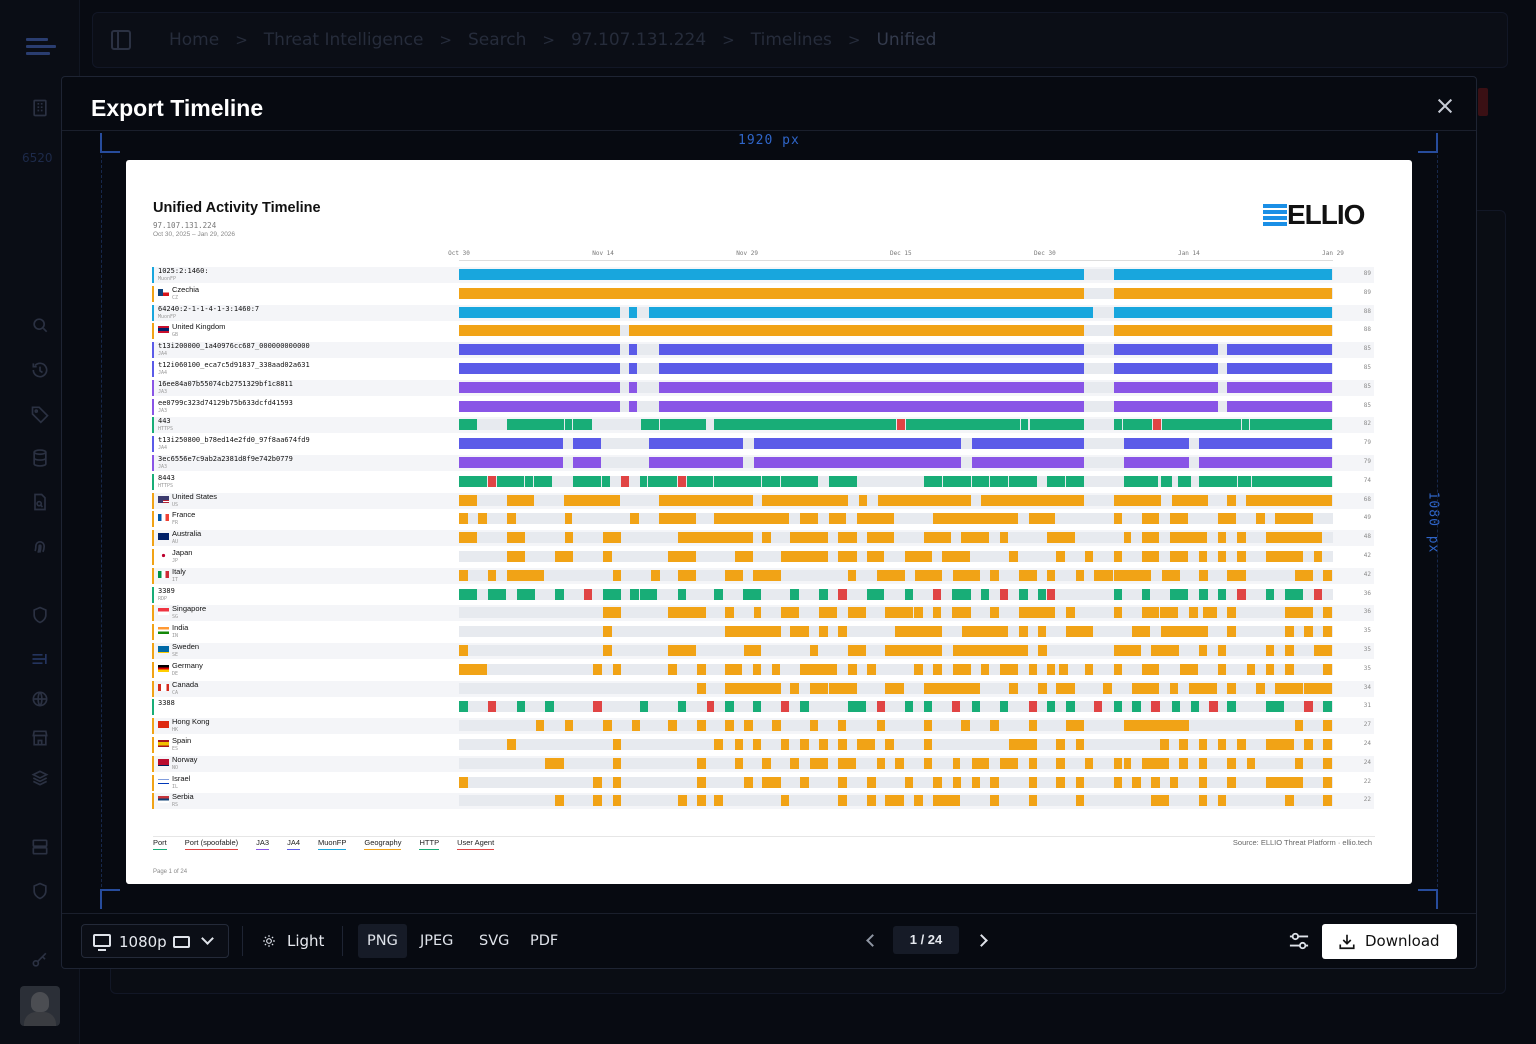  What do you see at coordinates (155, 941) in the screenshot?
I see `resolution-select: 1080p` at bounding box center [155, 941].